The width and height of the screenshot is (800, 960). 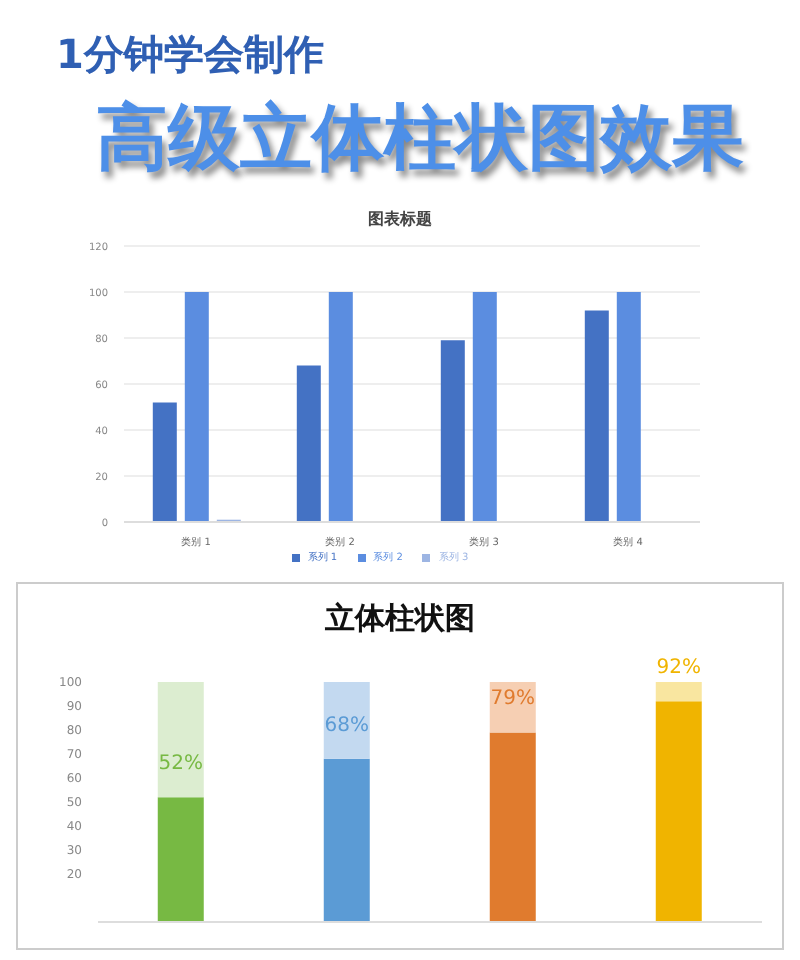 I want to click on chart-title: 图表标题, so click(x=400, y=219).